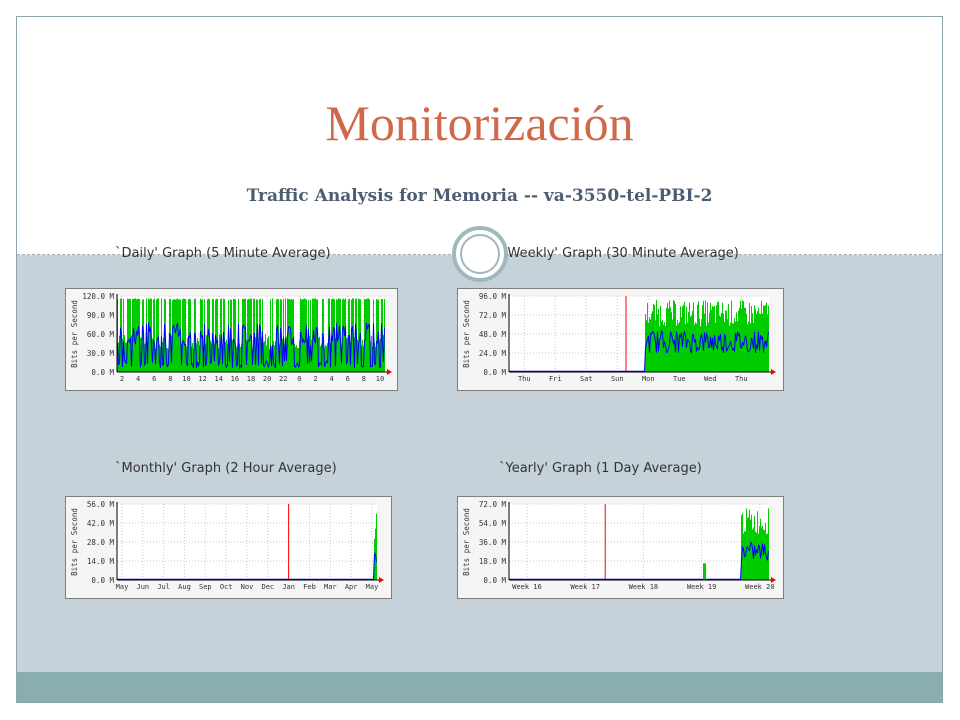 The width and height of the screenshot is (960, 720). I want to click on x-tick-label: Mon, so click(648, 379).